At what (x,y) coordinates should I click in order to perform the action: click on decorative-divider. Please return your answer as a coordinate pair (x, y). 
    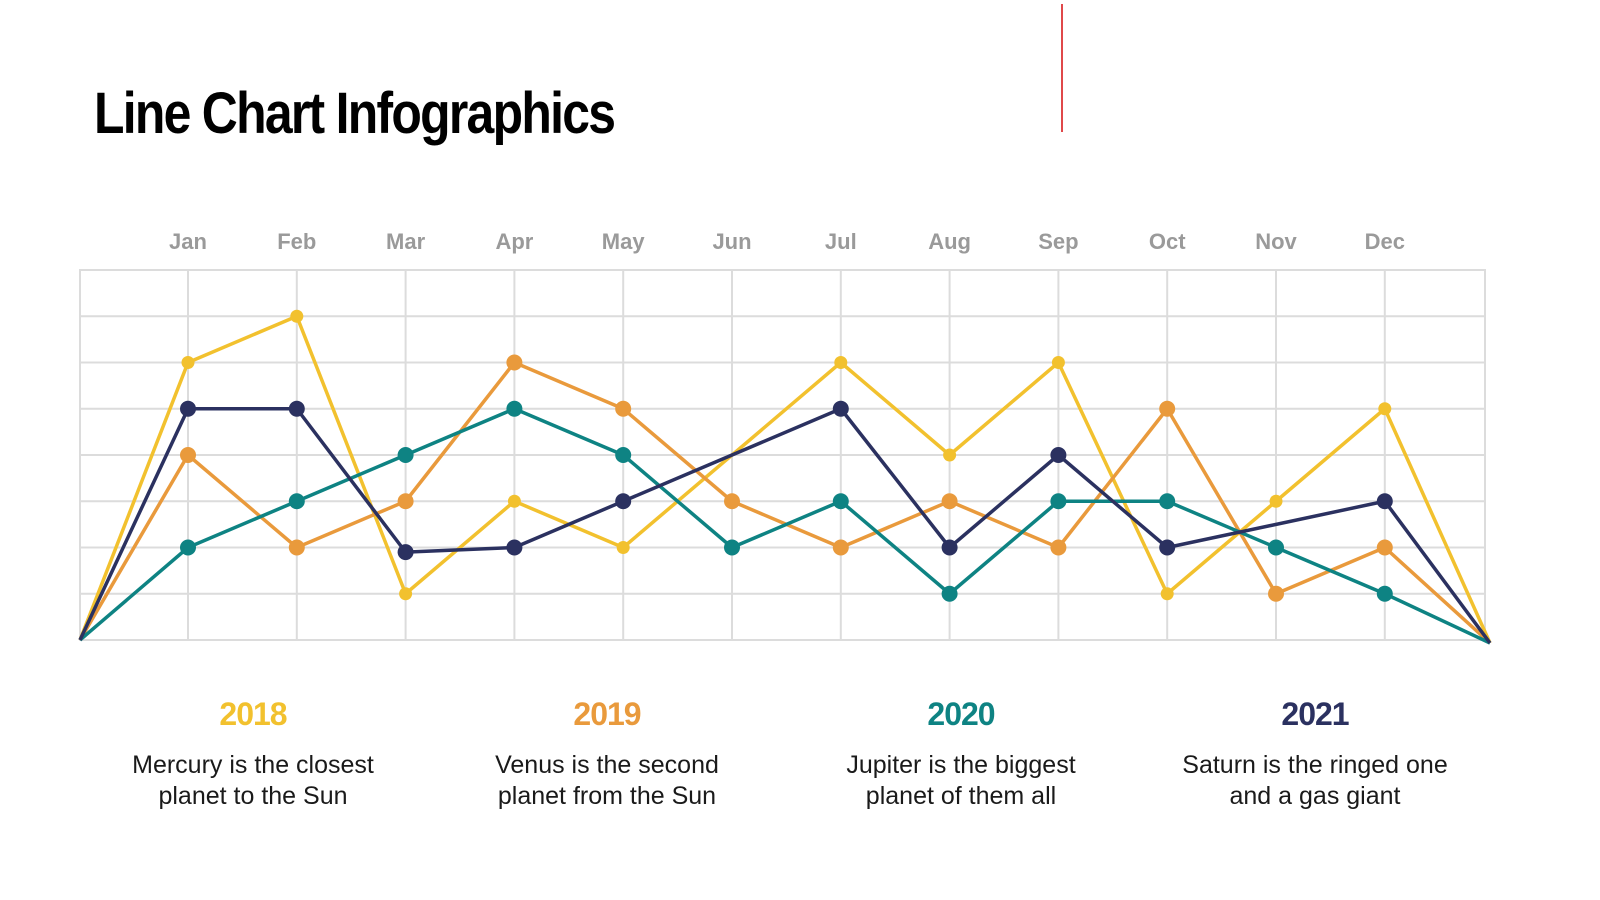
    Looking at the image, I should click on (1062, 68).